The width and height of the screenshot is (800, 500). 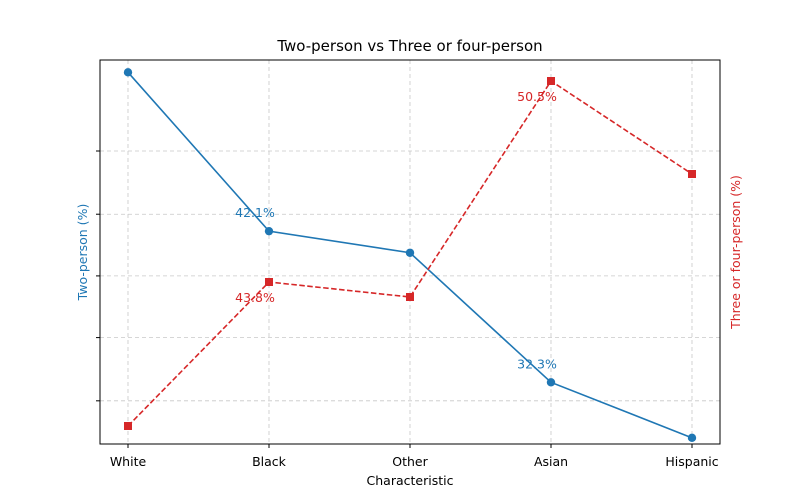 I want to click on x-tick-label: White, so click(x=128, y=461).